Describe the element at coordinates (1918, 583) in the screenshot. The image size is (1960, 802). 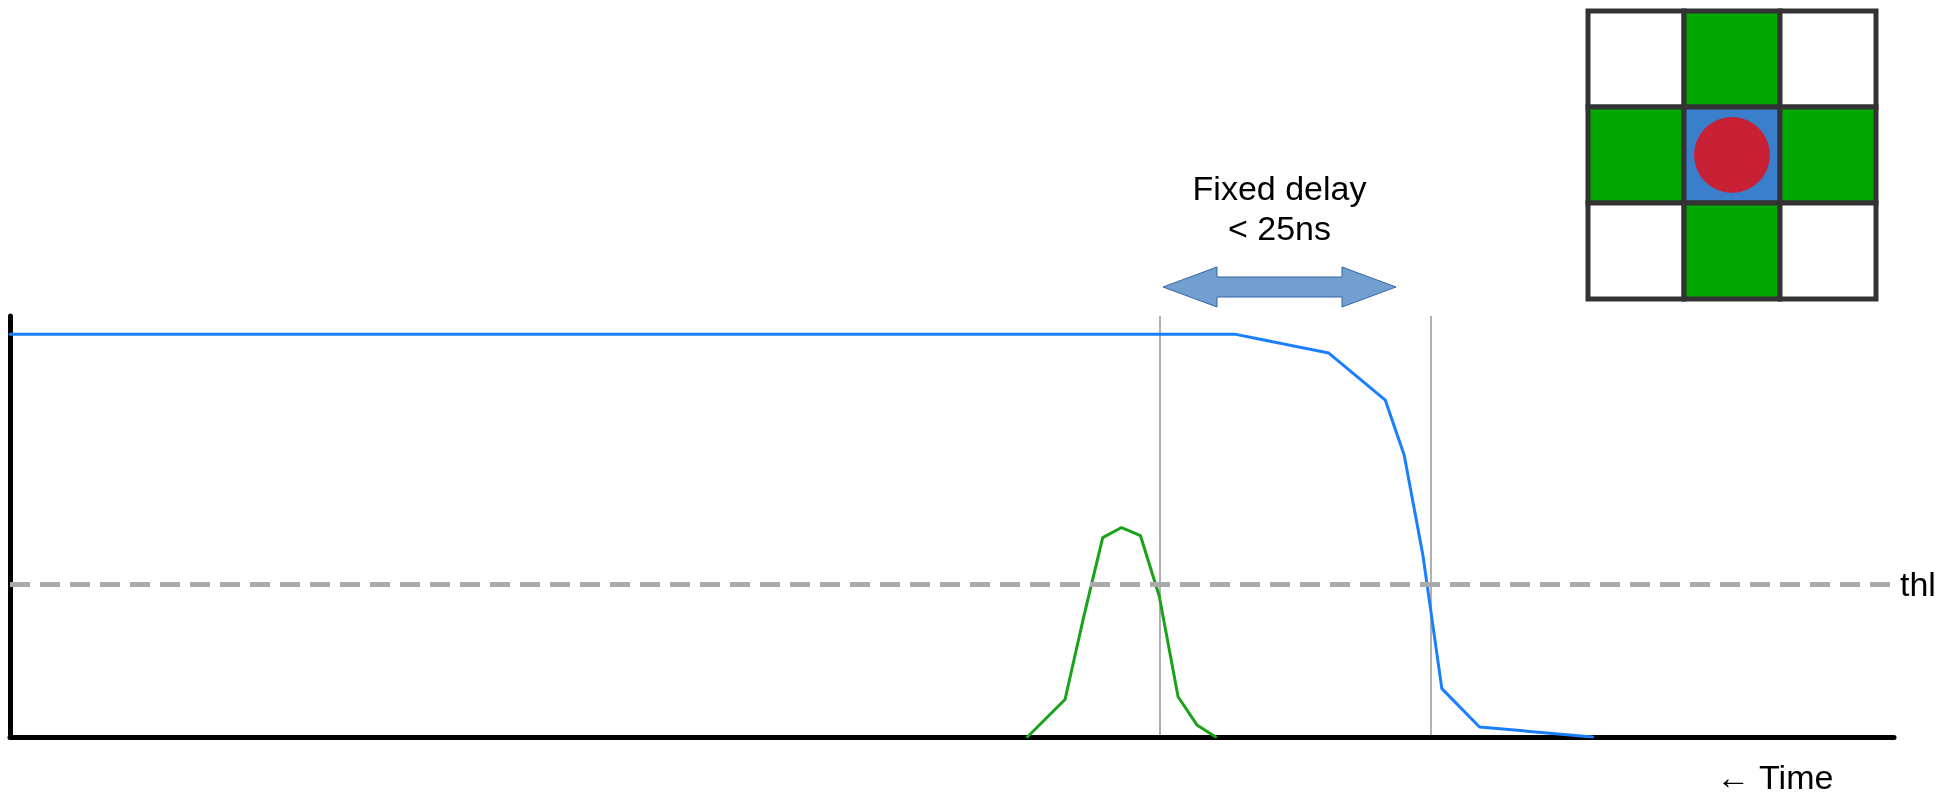
I see `ref-line-label: thl` at that location.